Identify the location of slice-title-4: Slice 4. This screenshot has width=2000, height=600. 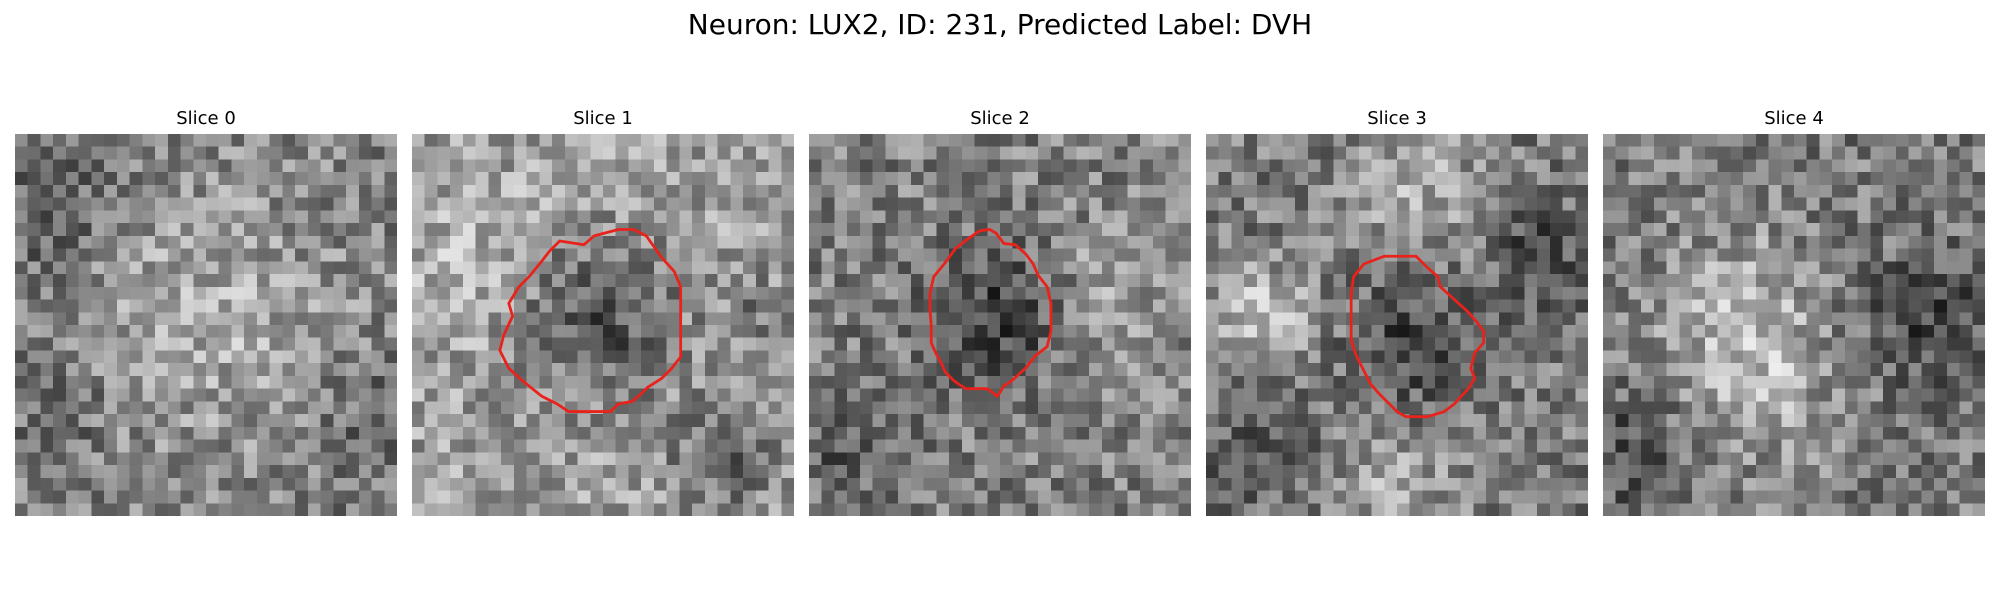
(1794, 118).